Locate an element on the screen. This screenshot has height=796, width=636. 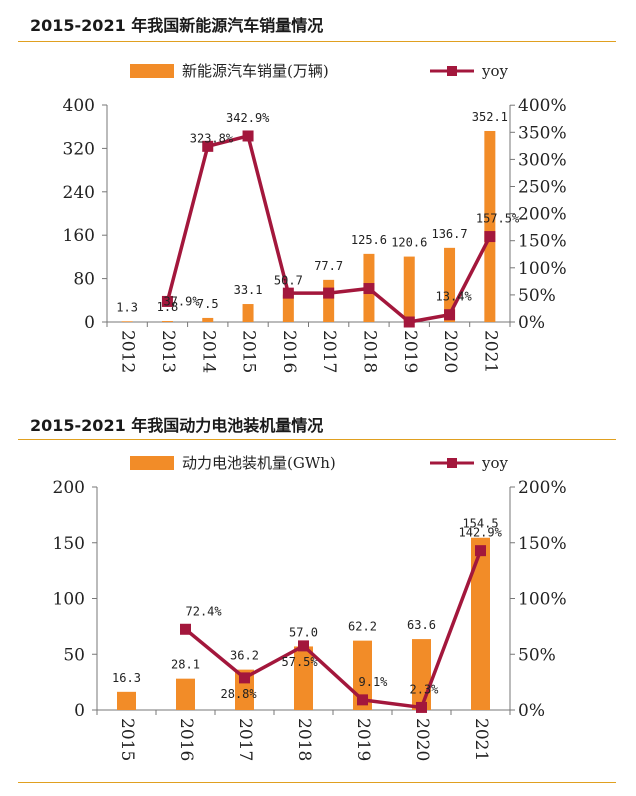
bar-value-label: 7.5 is located at coordinates (208, 304).